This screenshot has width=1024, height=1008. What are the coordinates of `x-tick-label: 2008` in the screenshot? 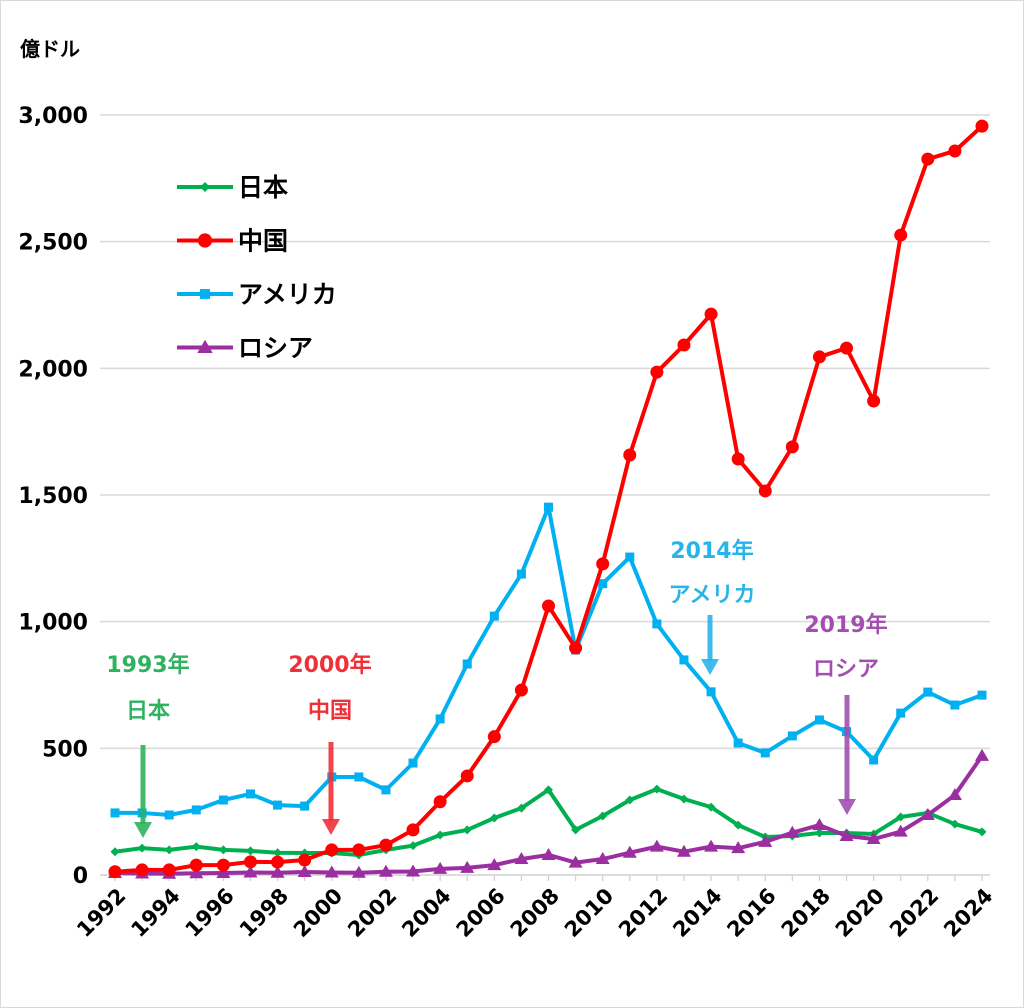 It's located at (535, 913).